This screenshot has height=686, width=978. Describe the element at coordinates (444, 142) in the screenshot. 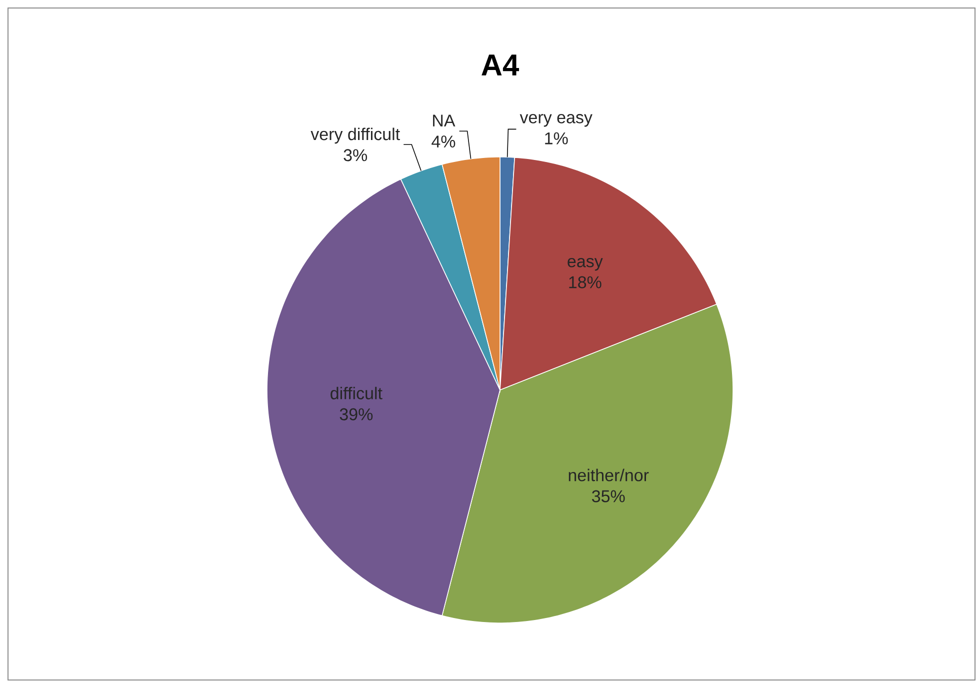

I see `data-label: 4%` at that location.